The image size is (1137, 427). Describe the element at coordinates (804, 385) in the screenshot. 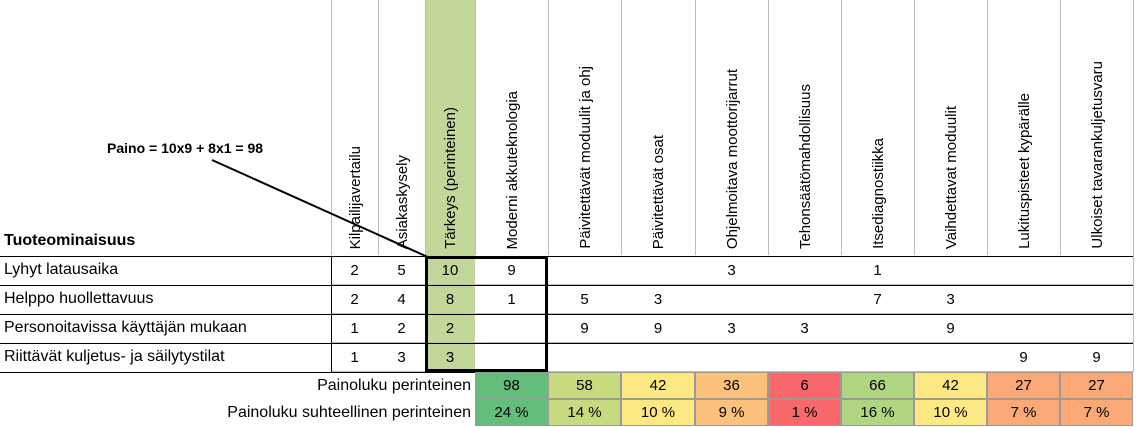

I see `summary-cell: 6` at that location.